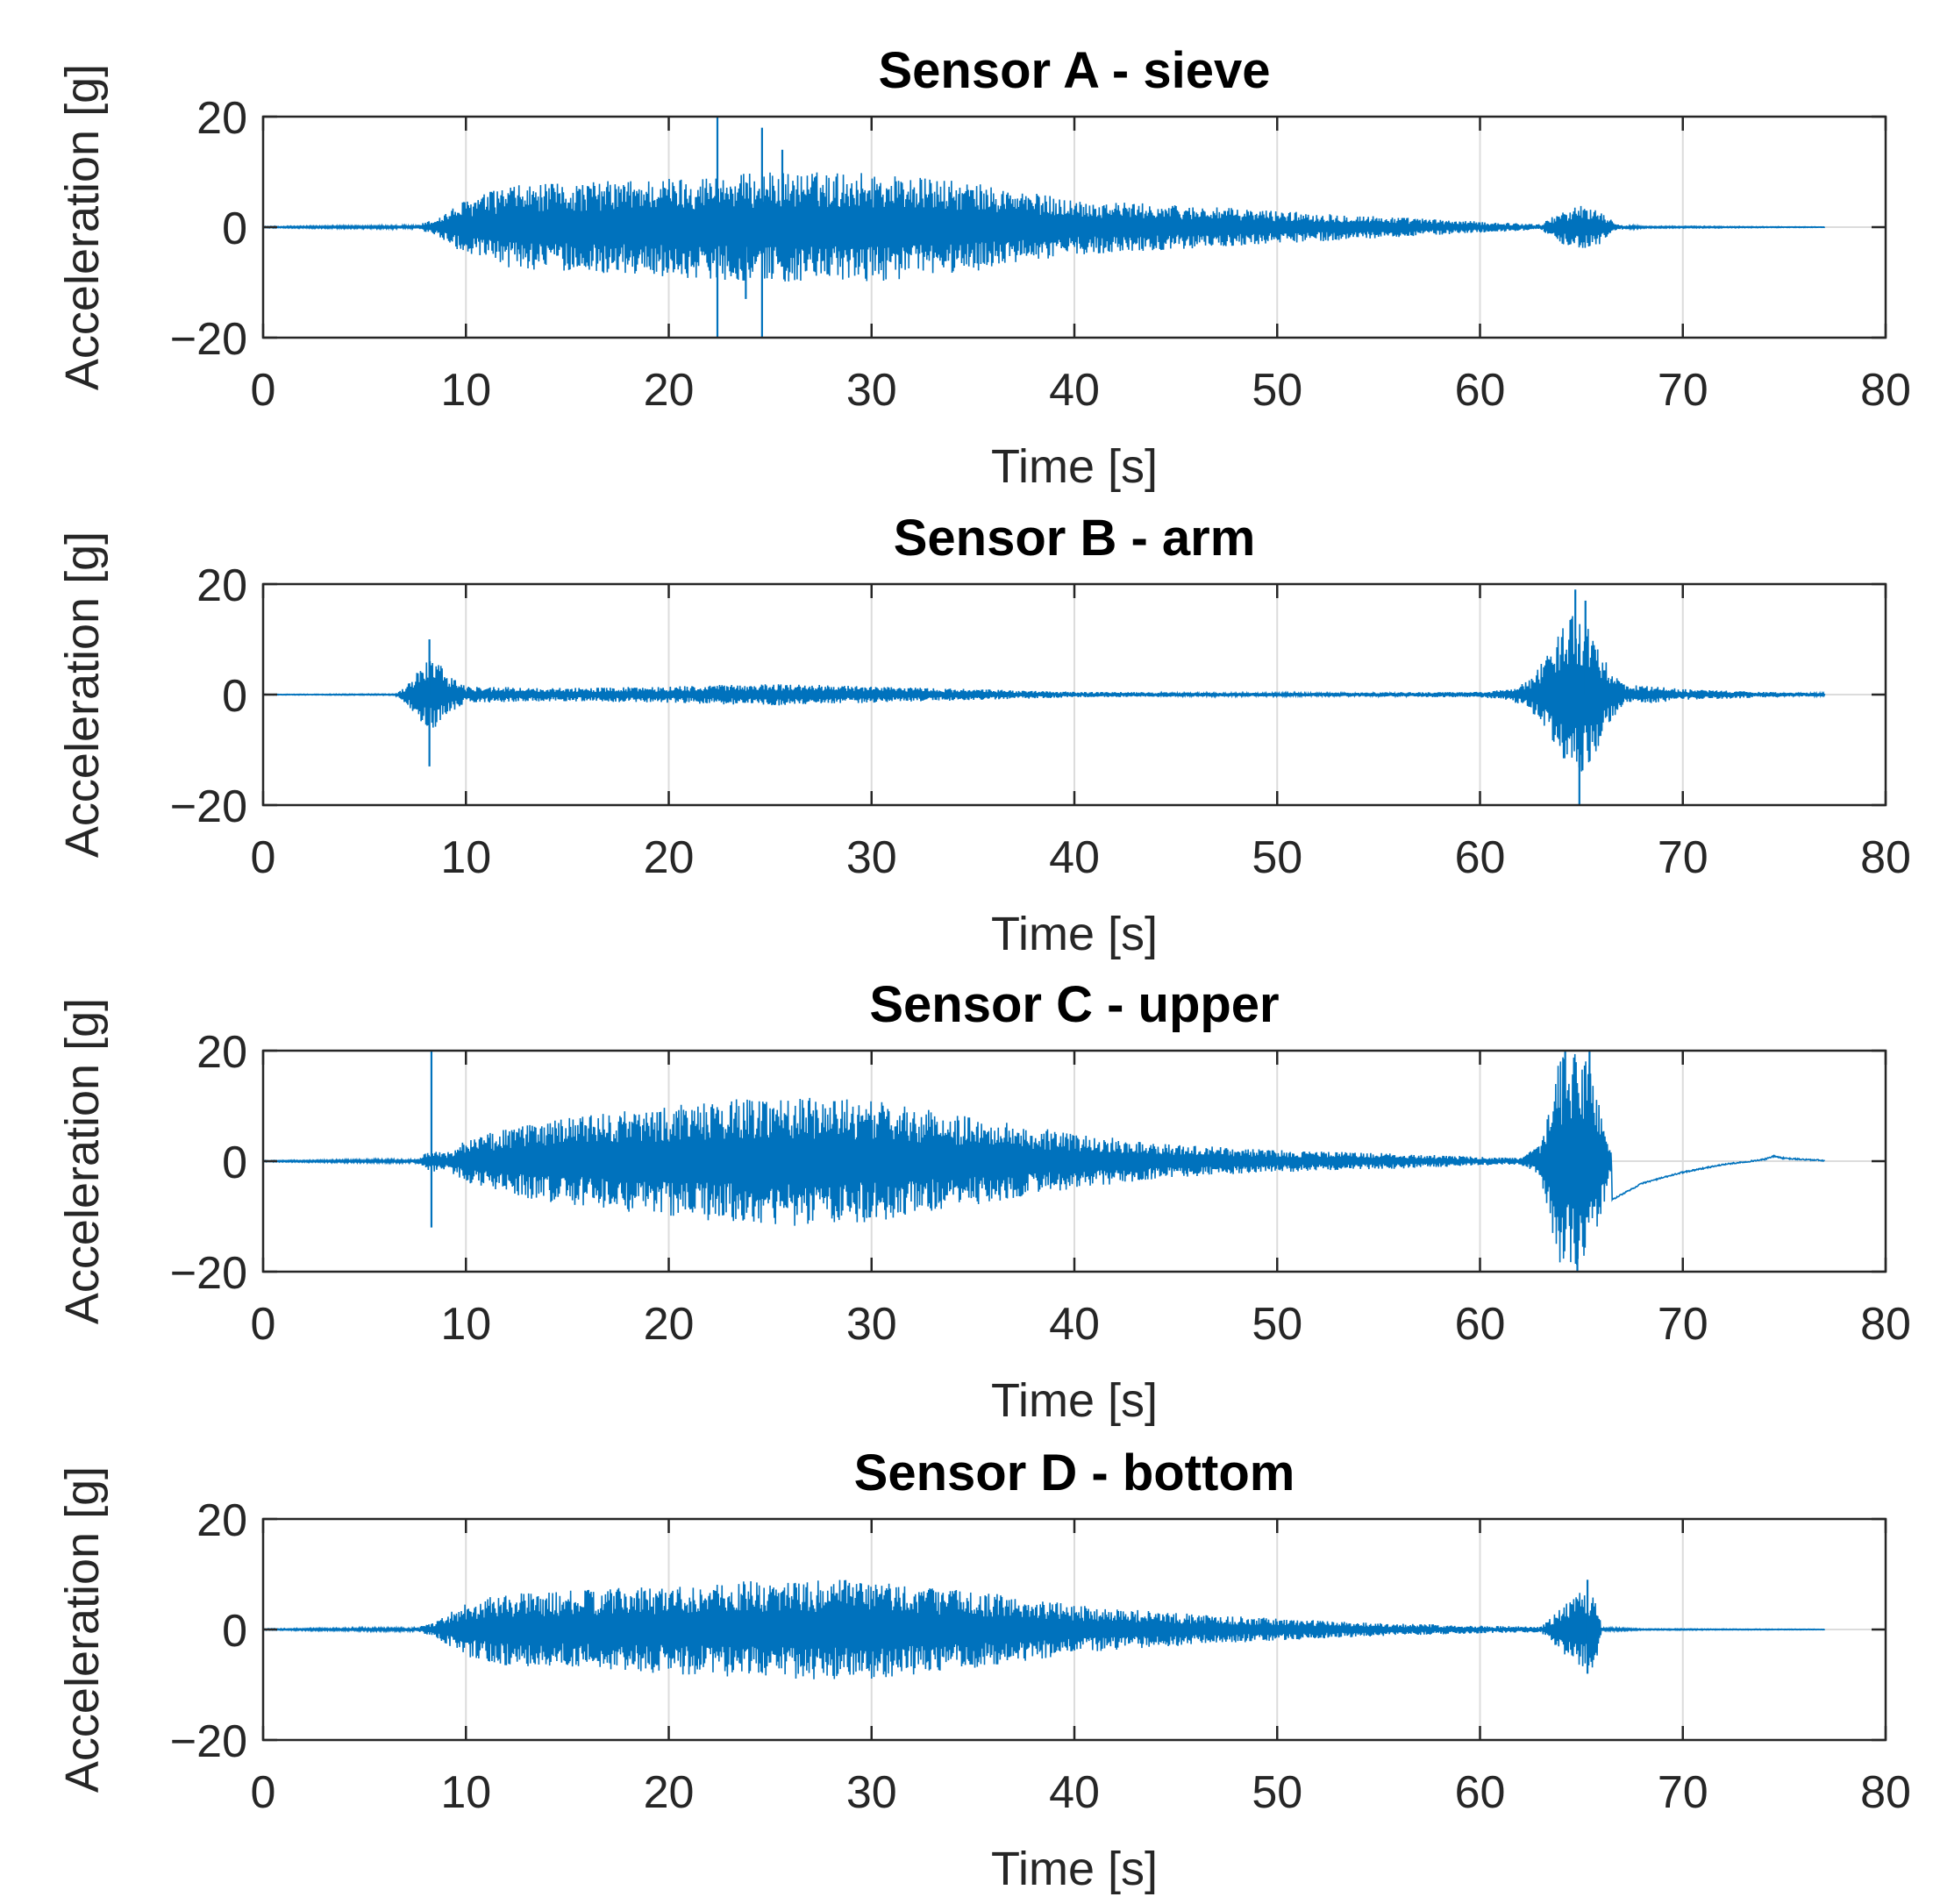 The image size is (1933, 1904). What do you see at coordinates (1075, 1472) in the screenshot?
I see `subplot-title: Sensor D - bottom` at bounding box center [1075, 1472].